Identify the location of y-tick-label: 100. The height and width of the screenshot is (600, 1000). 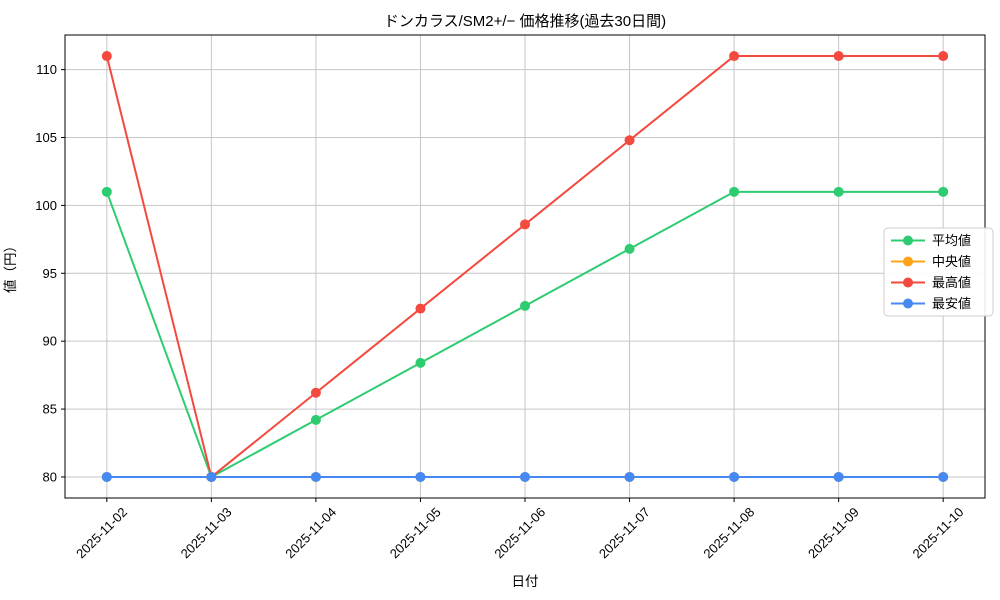
(46, 205).